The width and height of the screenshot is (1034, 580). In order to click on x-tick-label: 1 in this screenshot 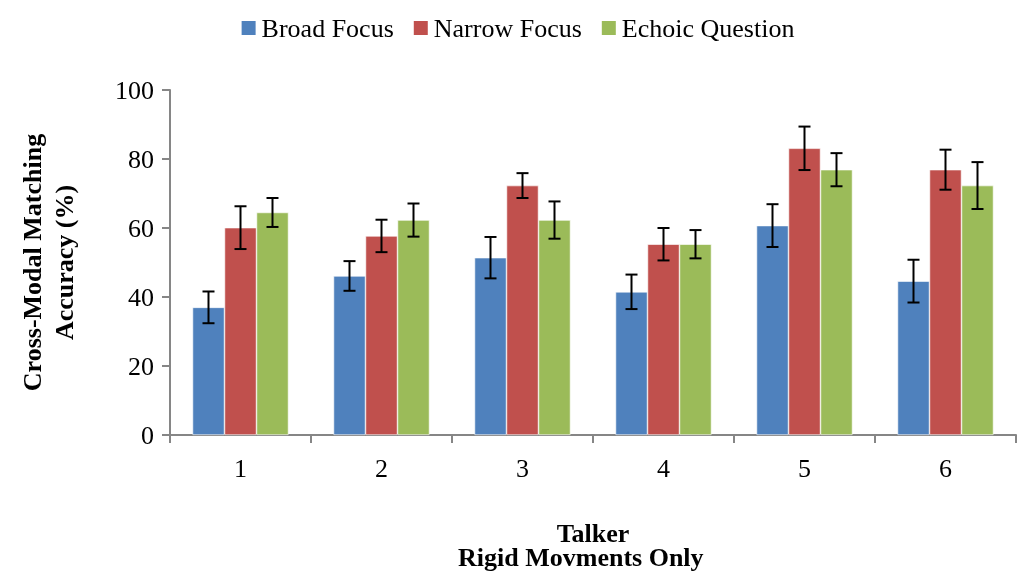, I will do `click(240, 468)`.